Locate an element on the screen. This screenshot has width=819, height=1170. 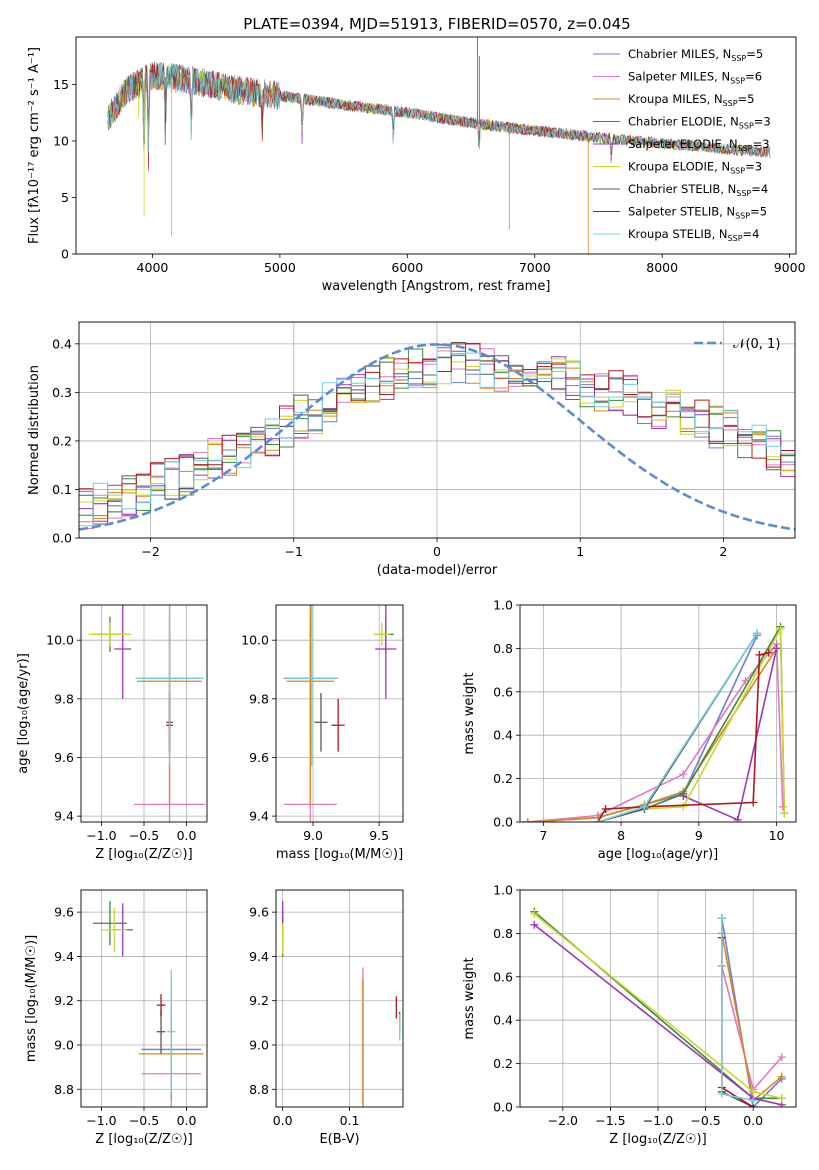
x-tick-label: −1.0 is located at coordinates (658, 1120).